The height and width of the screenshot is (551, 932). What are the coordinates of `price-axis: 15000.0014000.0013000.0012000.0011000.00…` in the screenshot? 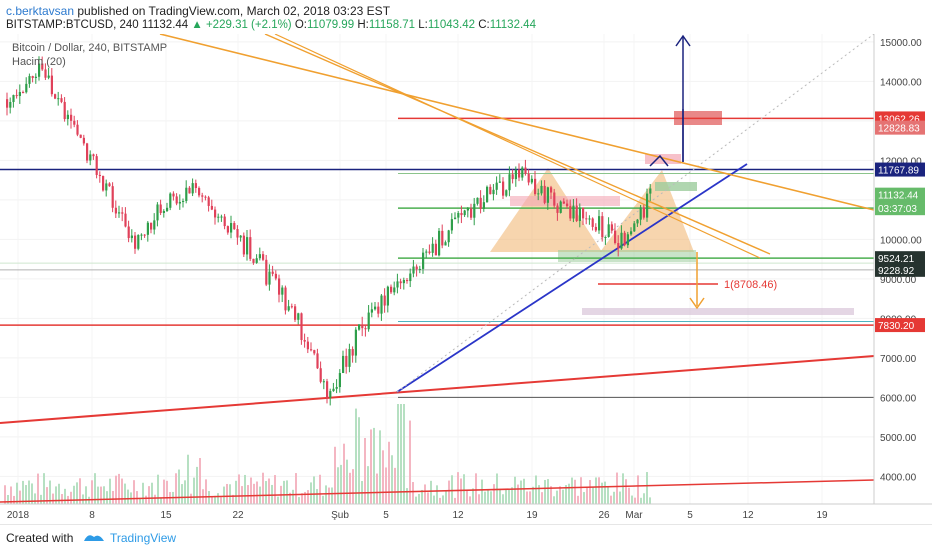 It's located at (902, 279).